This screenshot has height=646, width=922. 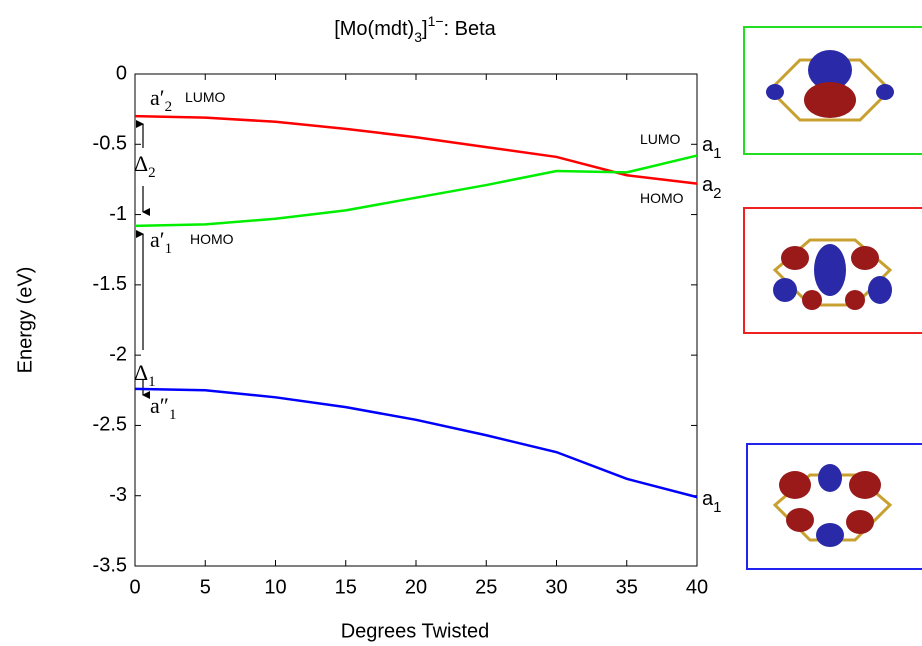 I want to click on y-tick-label: -2, so click(x=118, y=354).